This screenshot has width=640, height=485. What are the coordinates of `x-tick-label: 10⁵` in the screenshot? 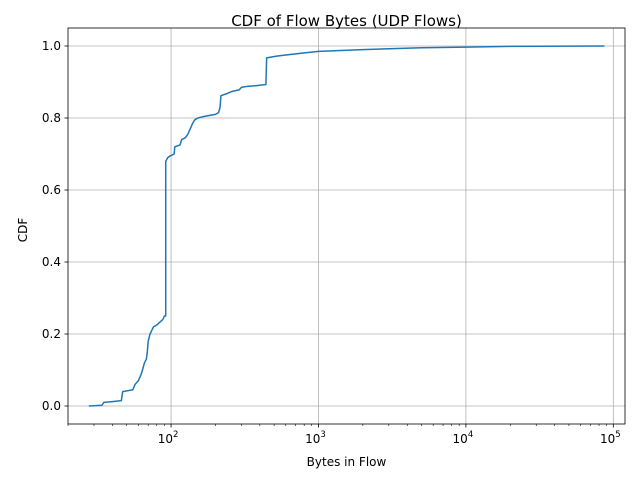 It's located at (610, 438).